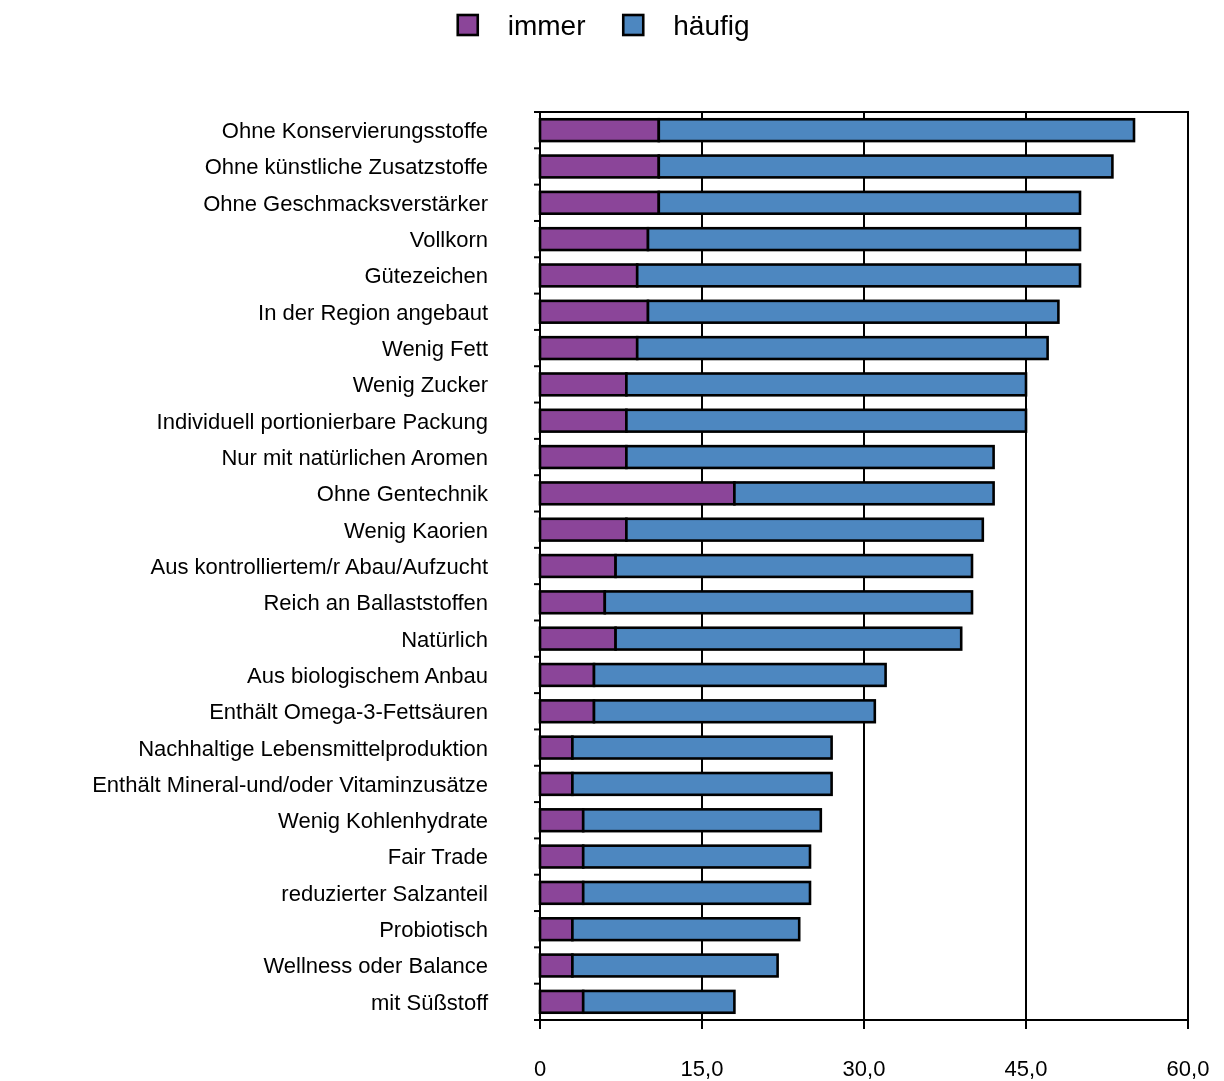 This screenshot has height=1081, width=1224. I want to click on y-tick-label: Probiotisch, so click(433, 930).